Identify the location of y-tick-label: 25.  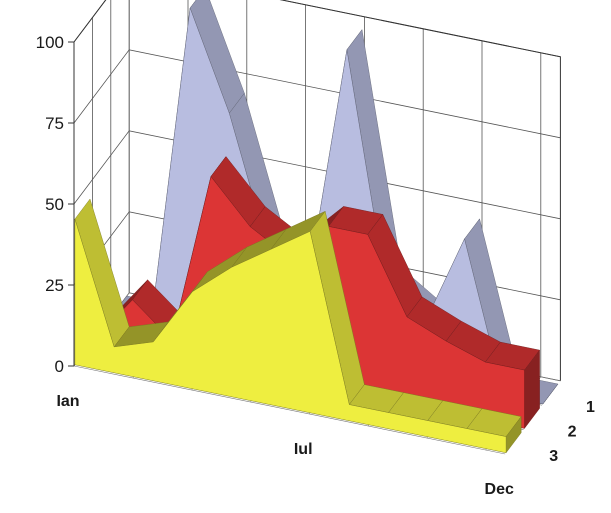
(54, 285).